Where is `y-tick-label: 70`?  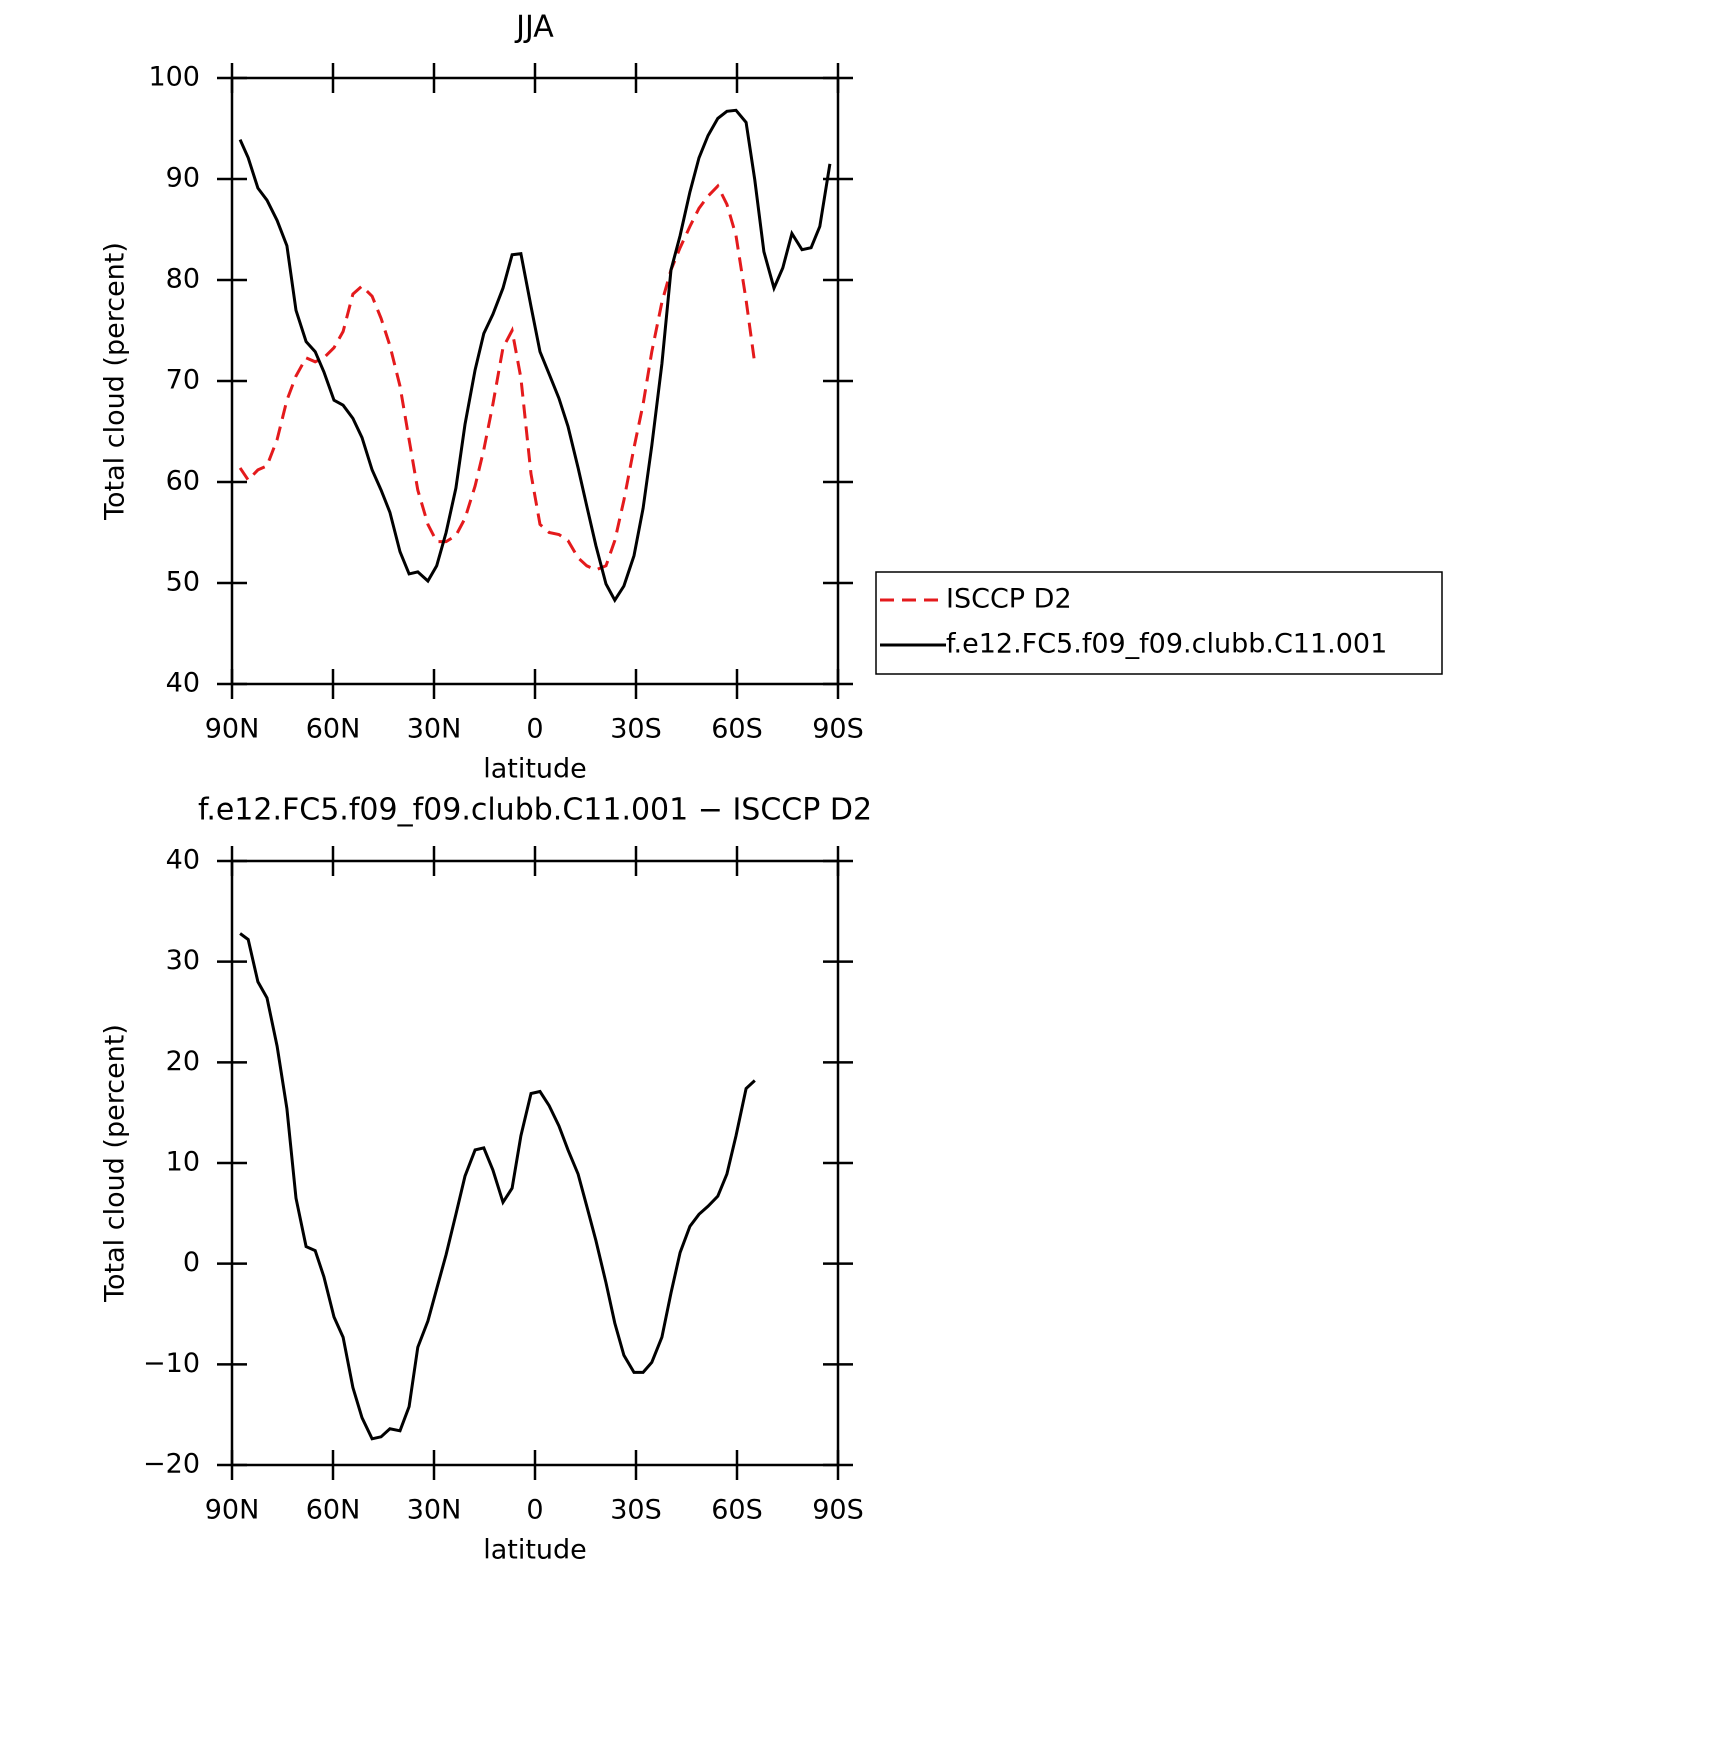
y-tick-label: 70 is located at coordinates (183, 380).